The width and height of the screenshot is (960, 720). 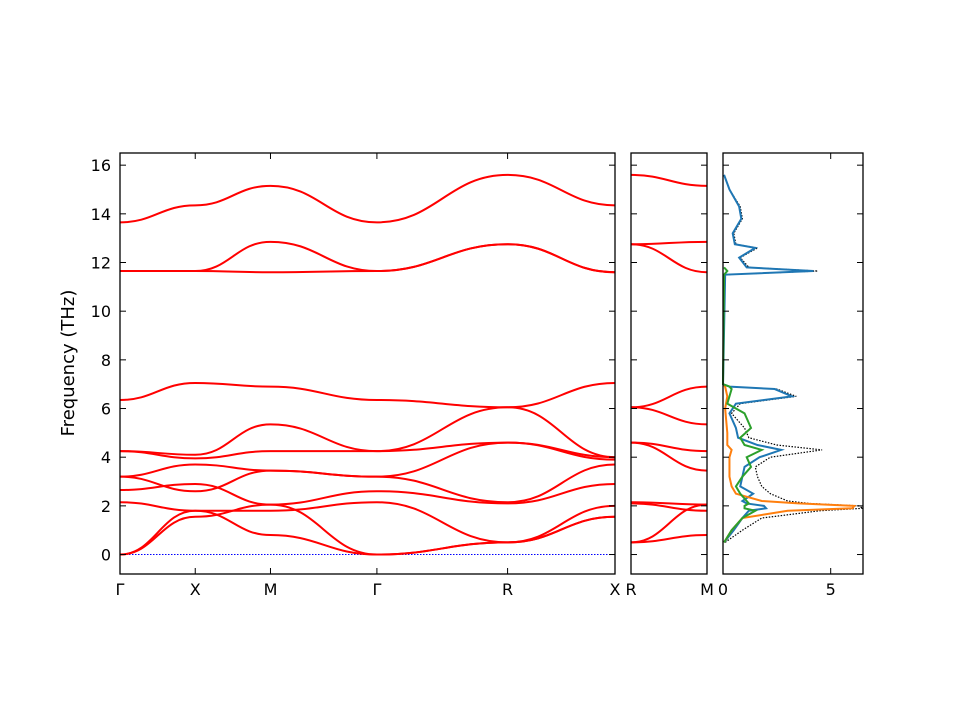 What do you see at coordinates (106, 360) in the screenshot?
I see `y-tick-label: 8` at bounding box center [106, 360].